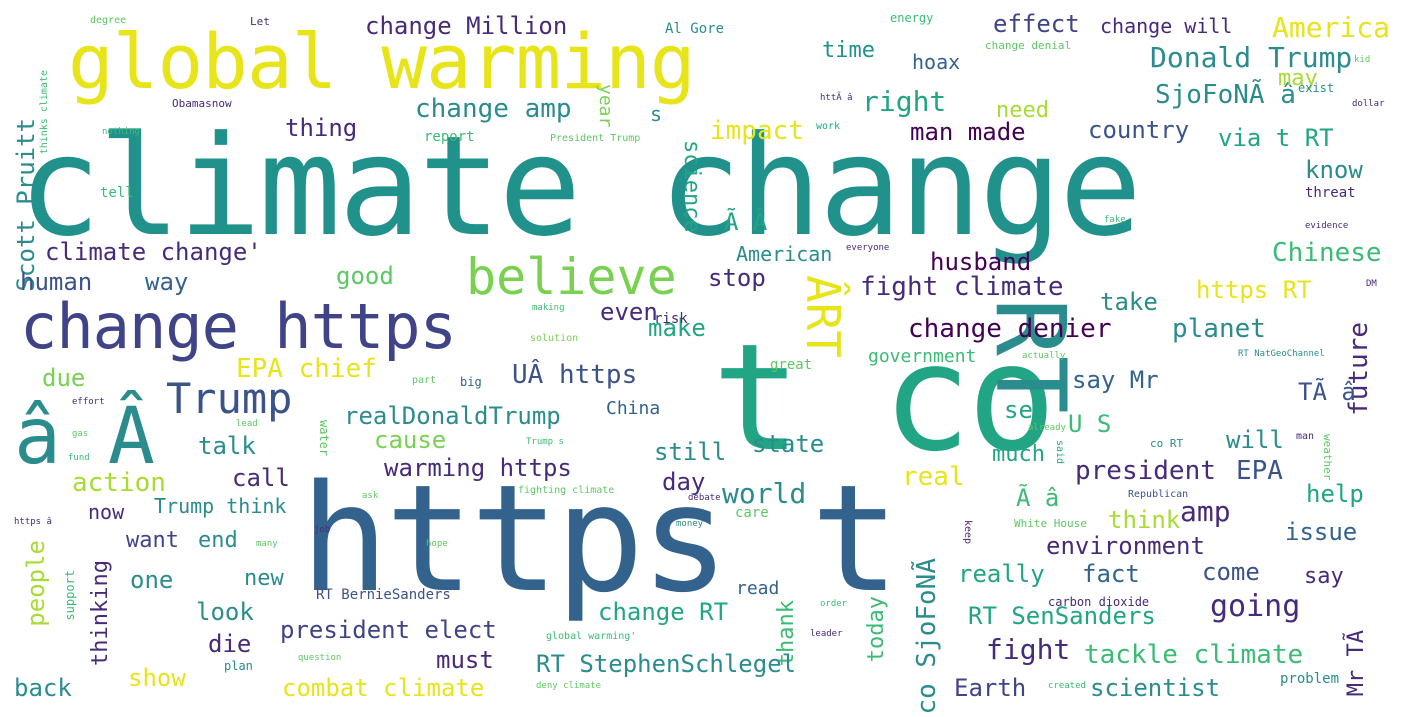 The image size is (1415, 717). I want to click on word: good, so click(365, 276).